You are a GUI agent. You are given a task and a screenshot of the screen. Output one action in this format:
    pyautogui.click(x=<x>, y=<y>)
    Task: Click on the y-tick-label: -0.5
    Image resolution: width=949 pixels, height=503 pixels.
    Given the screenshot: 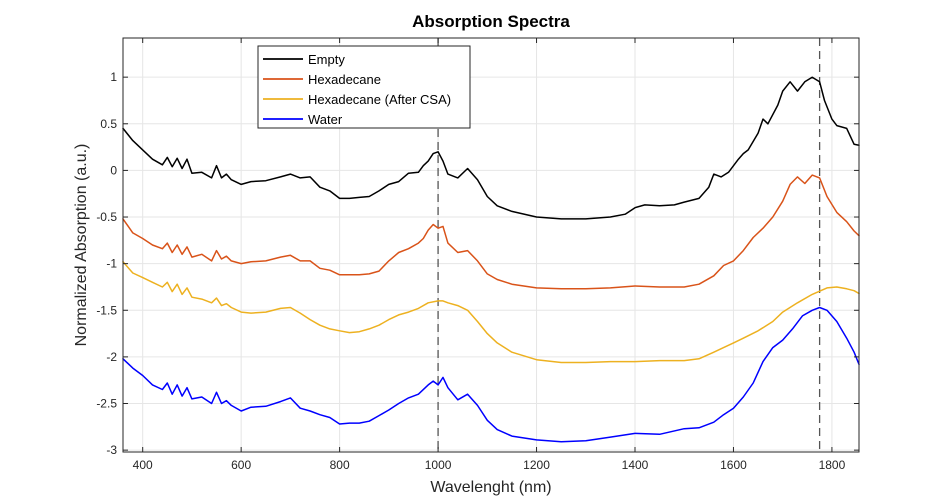 What is the action you would take?
    pyautogui.click(x=106, y=217)
    